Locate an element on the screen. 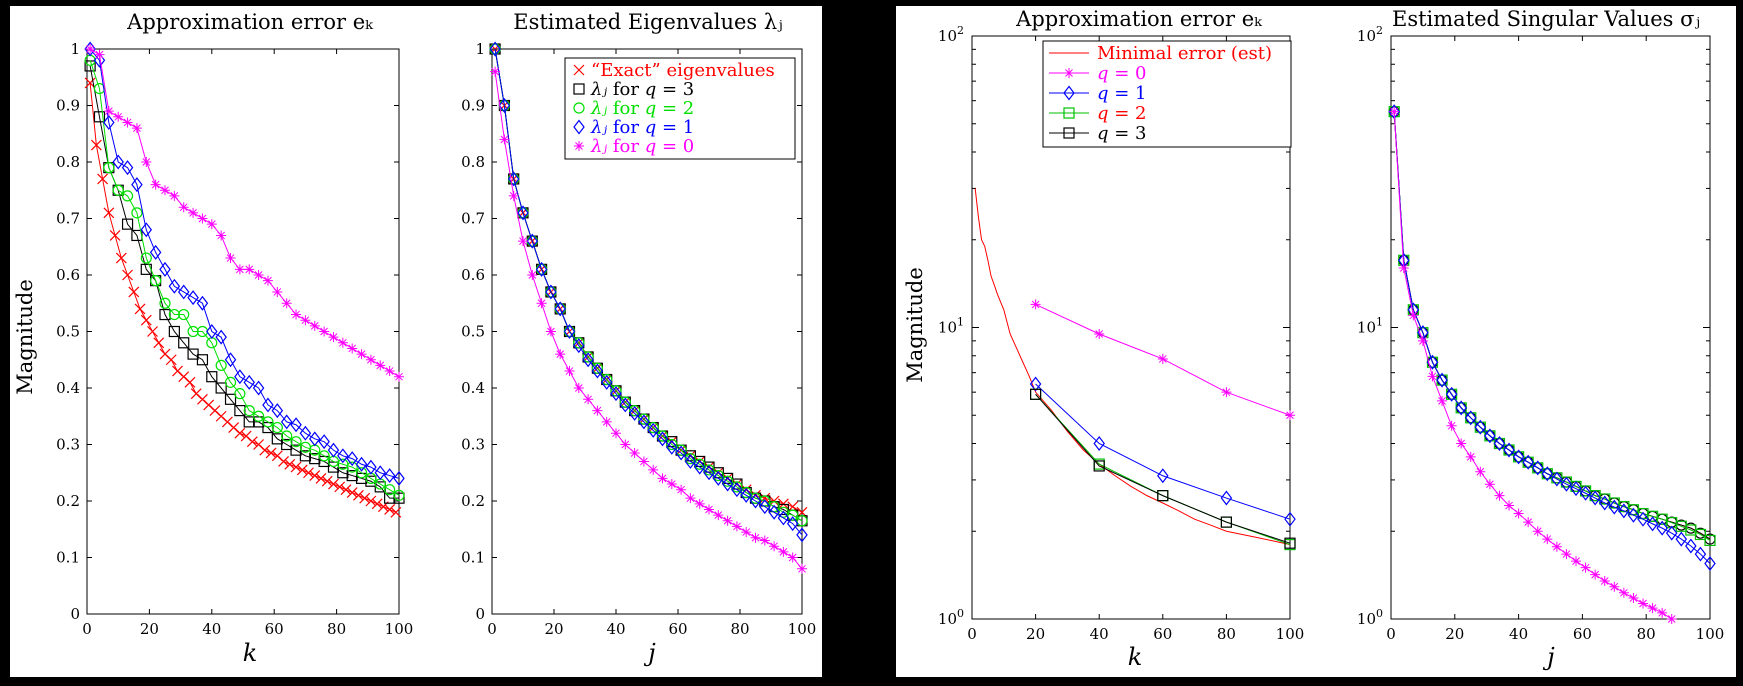 The width and height of the screenshot is (1743, 686). y-tick-label: 0.9 is located at coordinates (473, 106).